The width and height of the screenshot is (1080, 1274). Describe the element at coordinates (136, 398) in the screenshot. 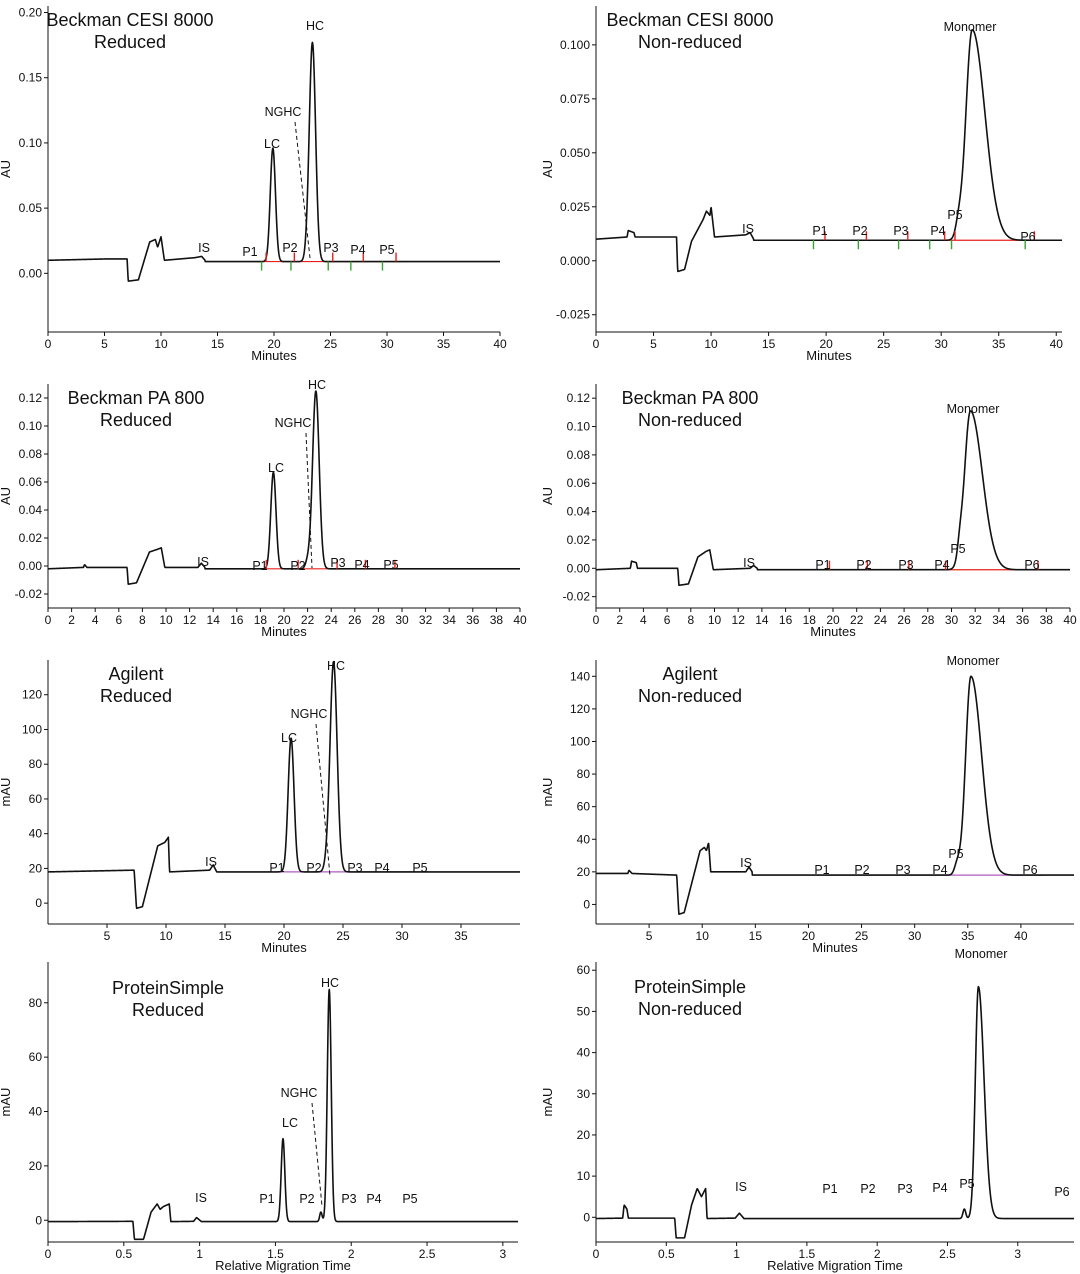

I see `panel-title-line: Beckman PA 800` at that location.